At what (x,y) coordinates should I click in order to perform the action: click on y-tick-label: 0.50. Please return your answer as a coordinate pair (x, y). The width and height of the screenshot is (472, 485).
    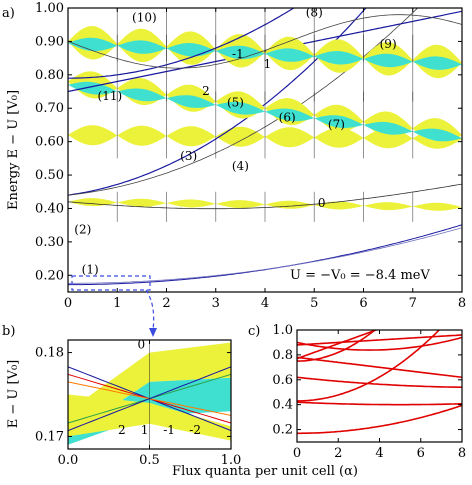
    Looking at the image, I should click on (49, 175).